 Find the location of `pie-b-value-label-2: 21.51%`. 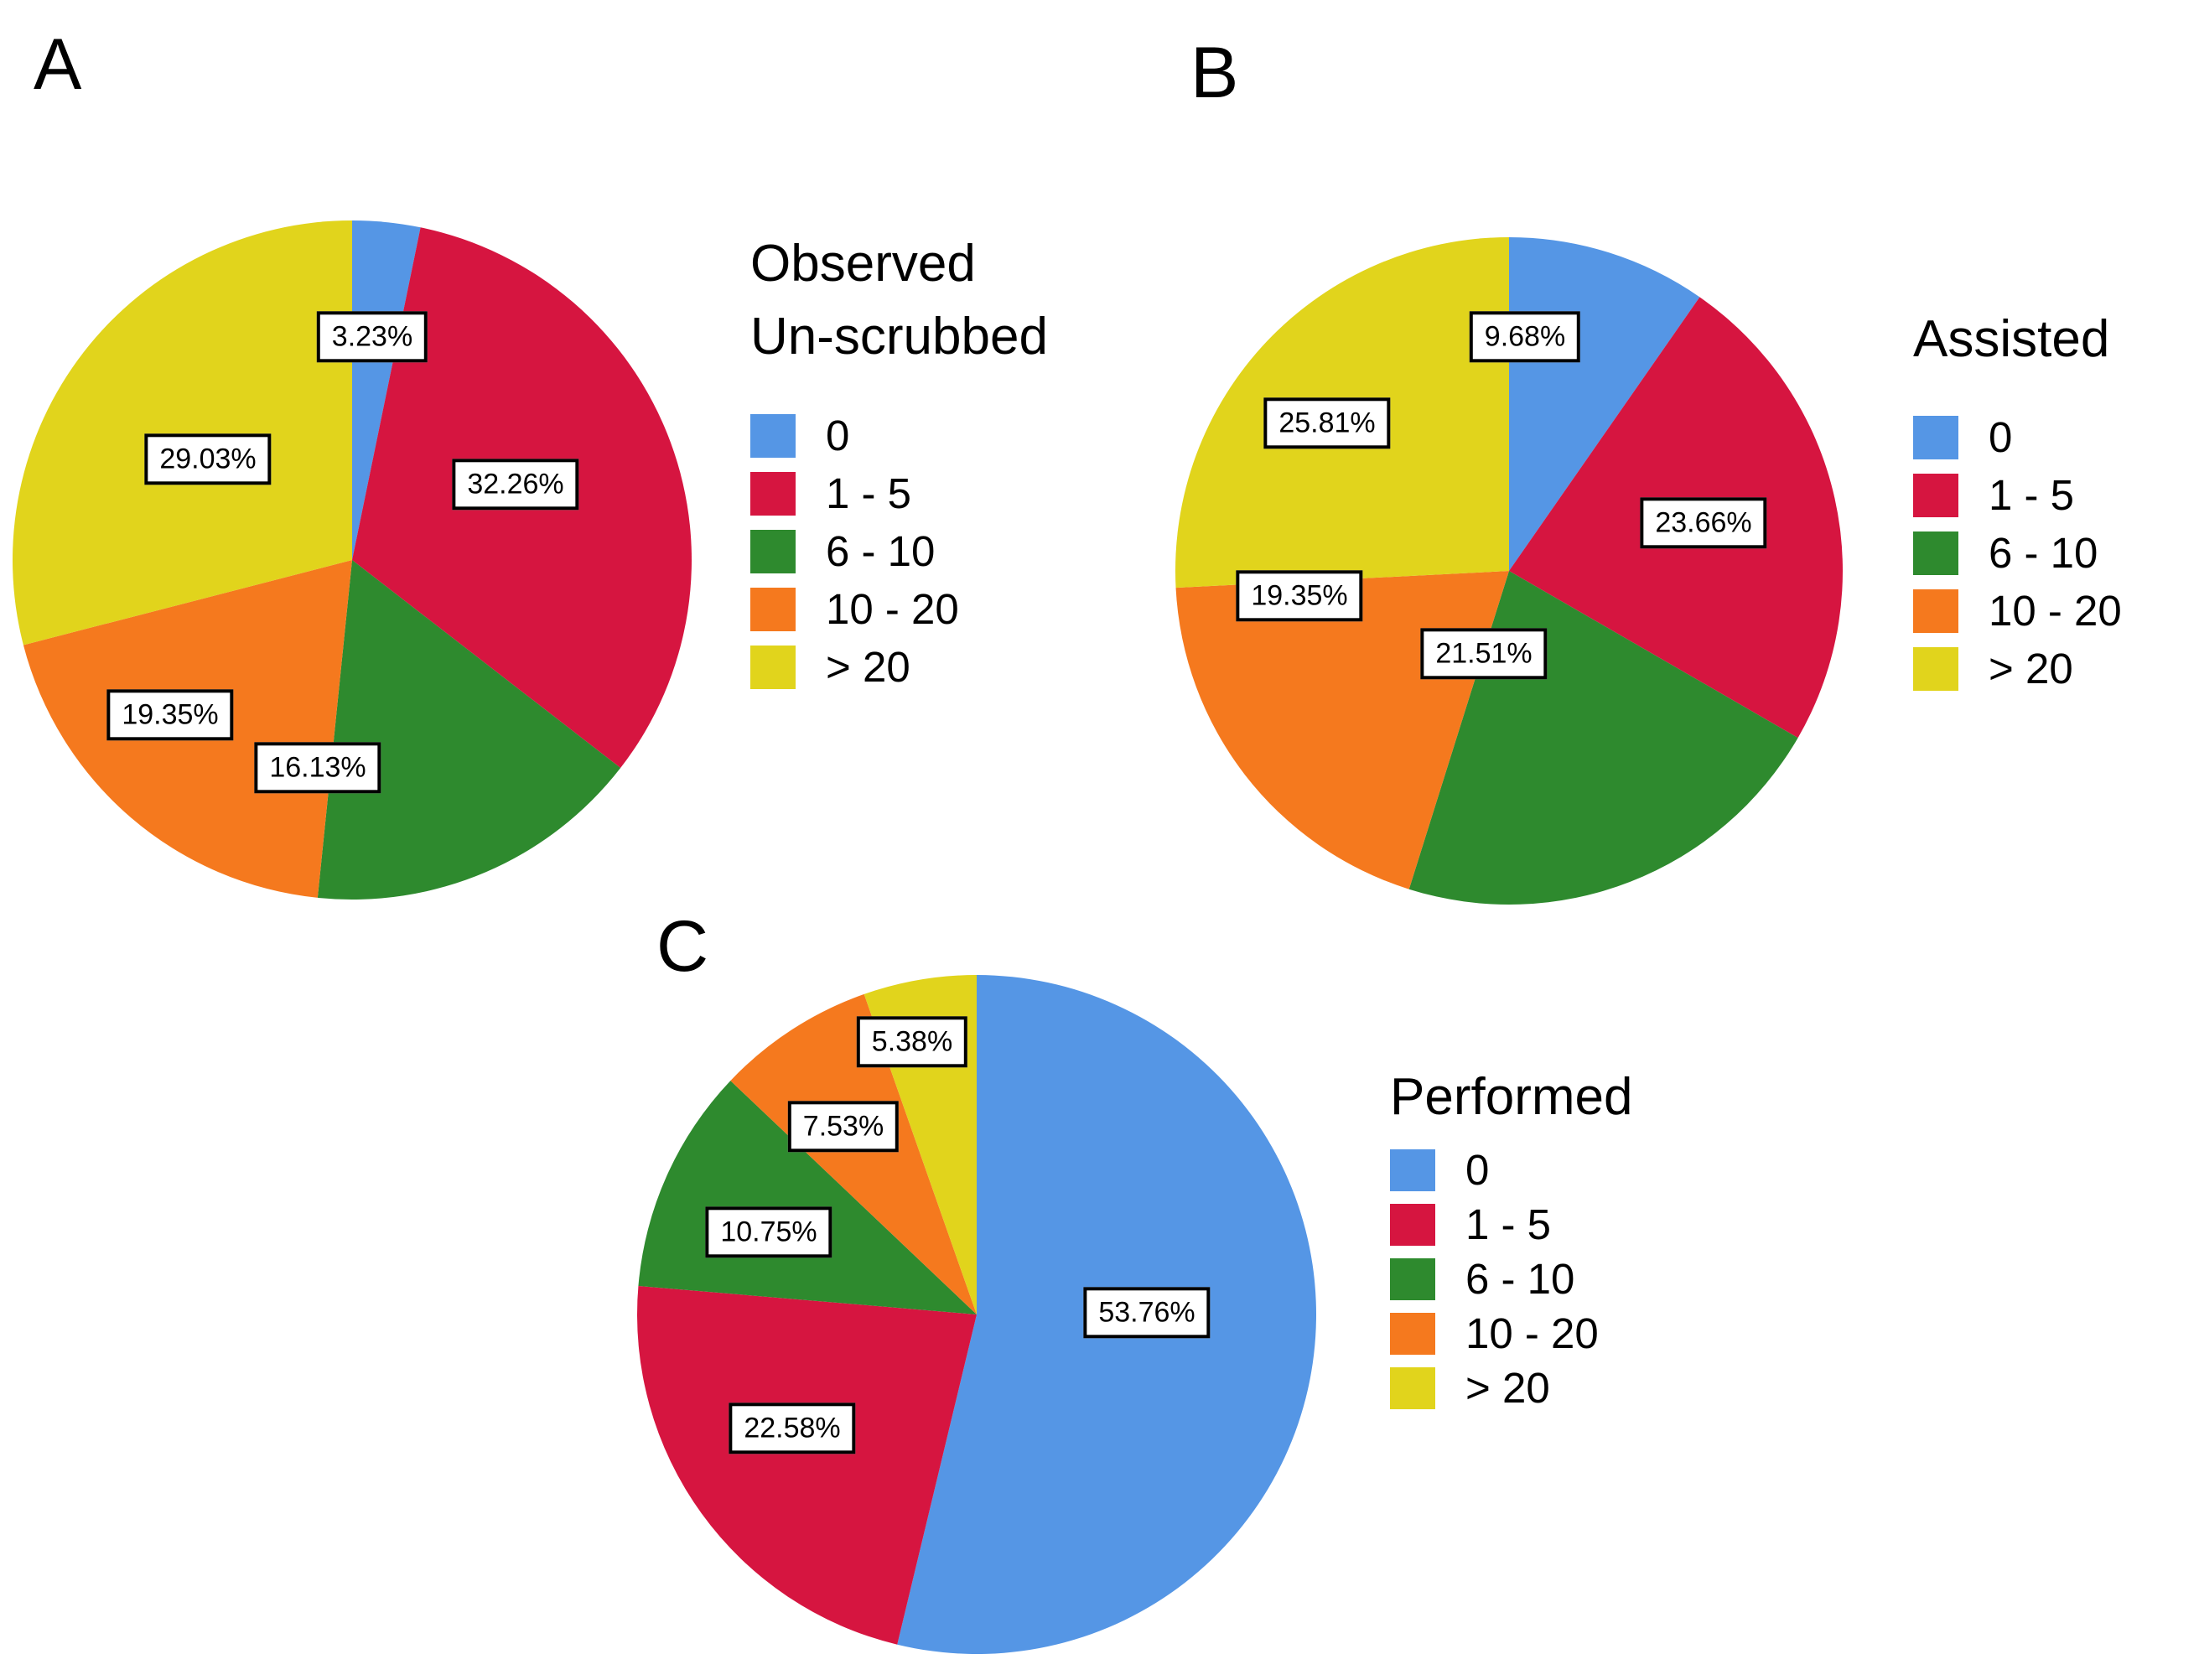

pie-b-value-label-2: 21.51% is located at coordinates (1484, 654).